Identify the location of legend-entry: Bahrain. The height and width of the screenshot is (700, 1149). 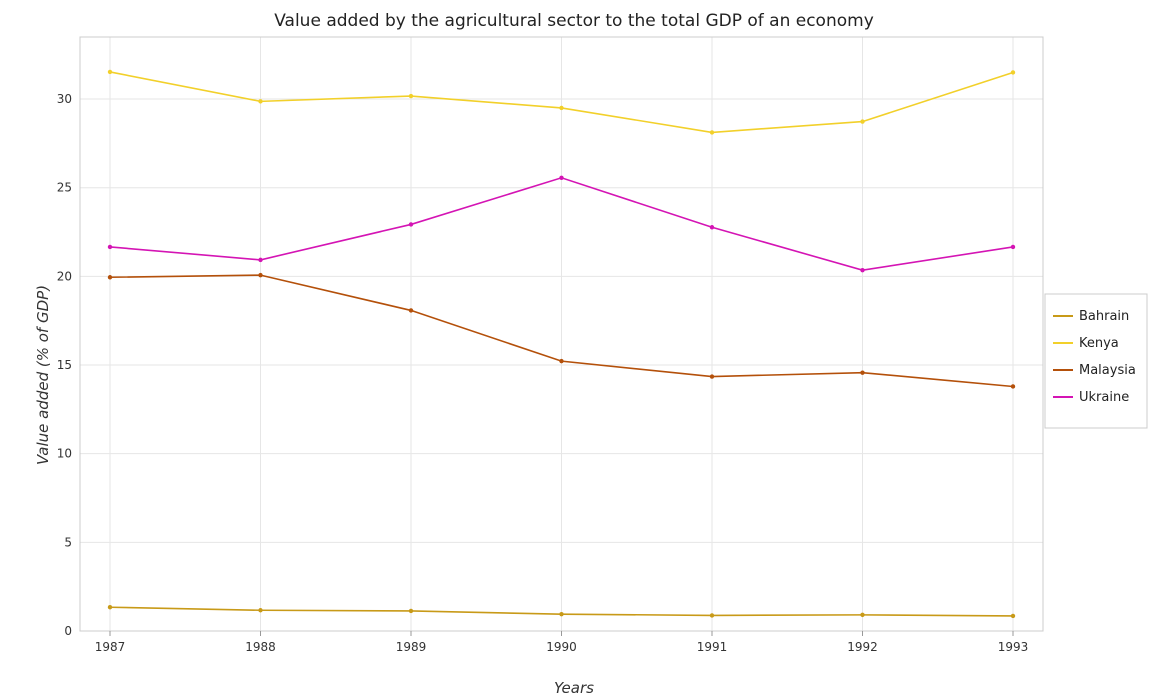
(1104, 316).